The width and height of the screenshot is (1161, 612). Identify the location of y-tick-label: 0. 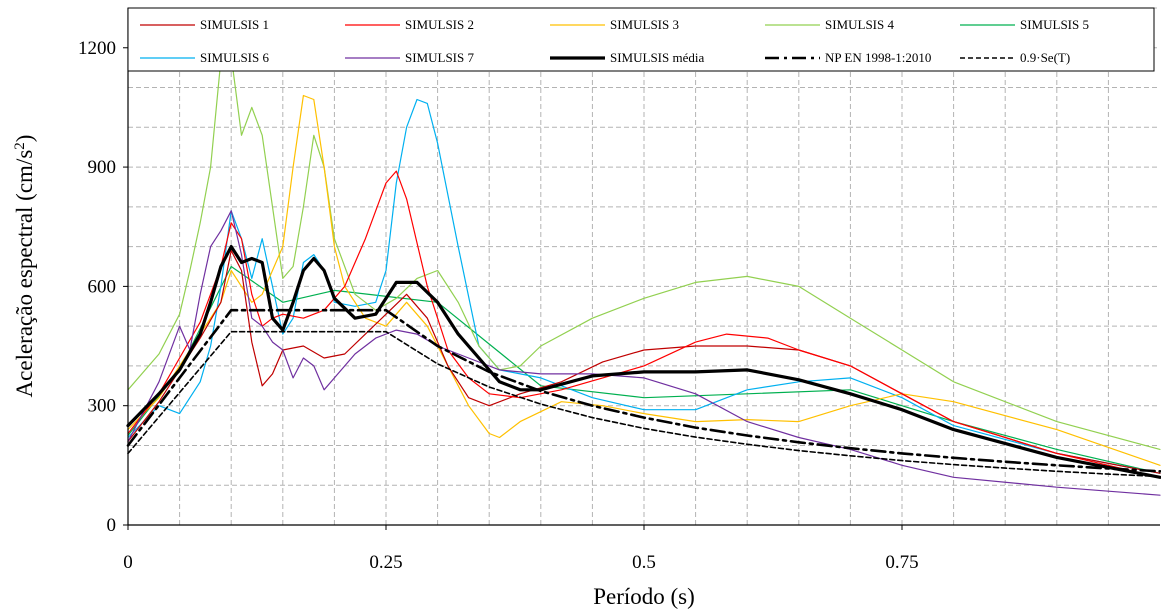
(112, 525).